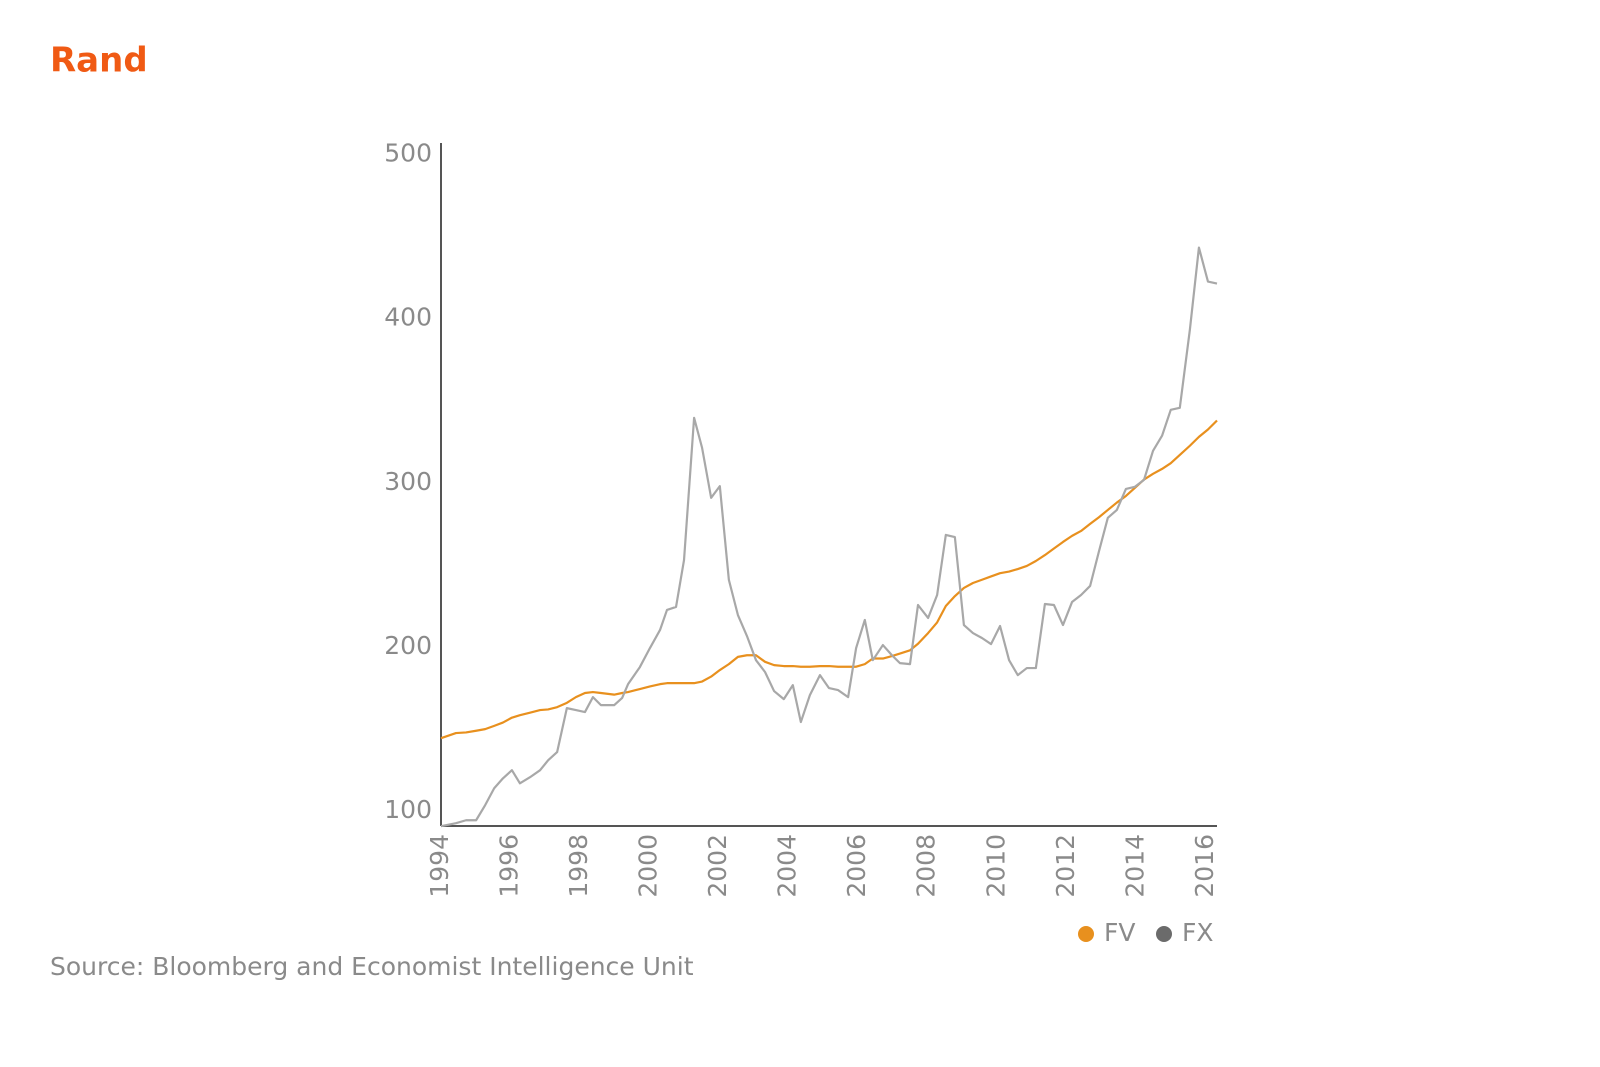  What do you see at coordinates (856, 866) in the screenshot?
I see `x-tick-label: 2006` at bounding box center [856, 866].